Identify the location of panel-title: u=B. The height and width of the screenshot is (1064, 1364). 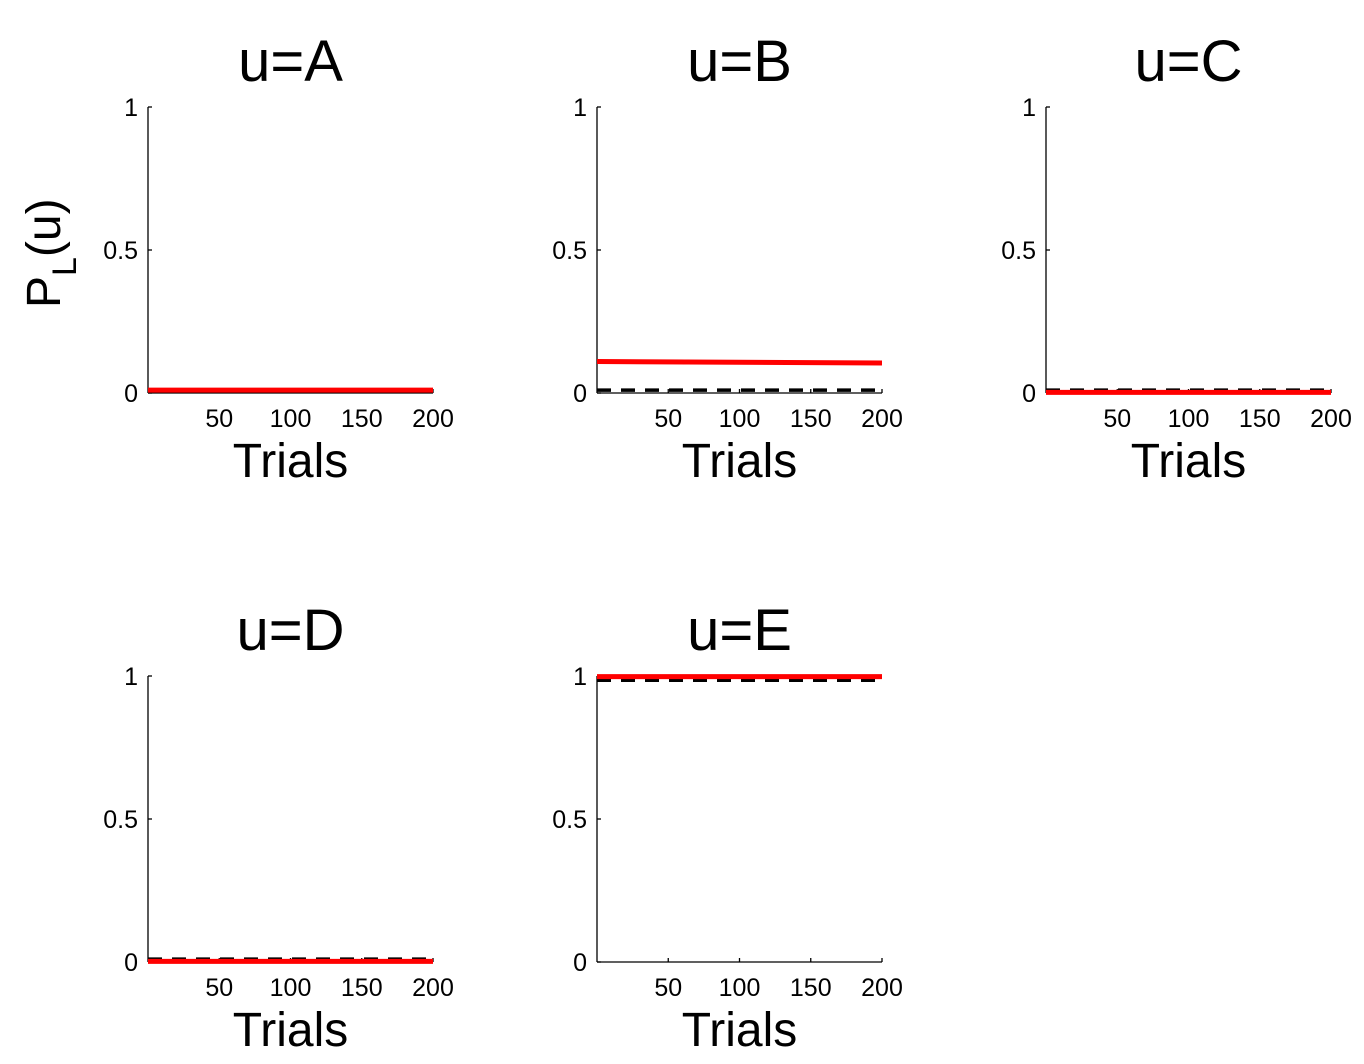
(739, 61).